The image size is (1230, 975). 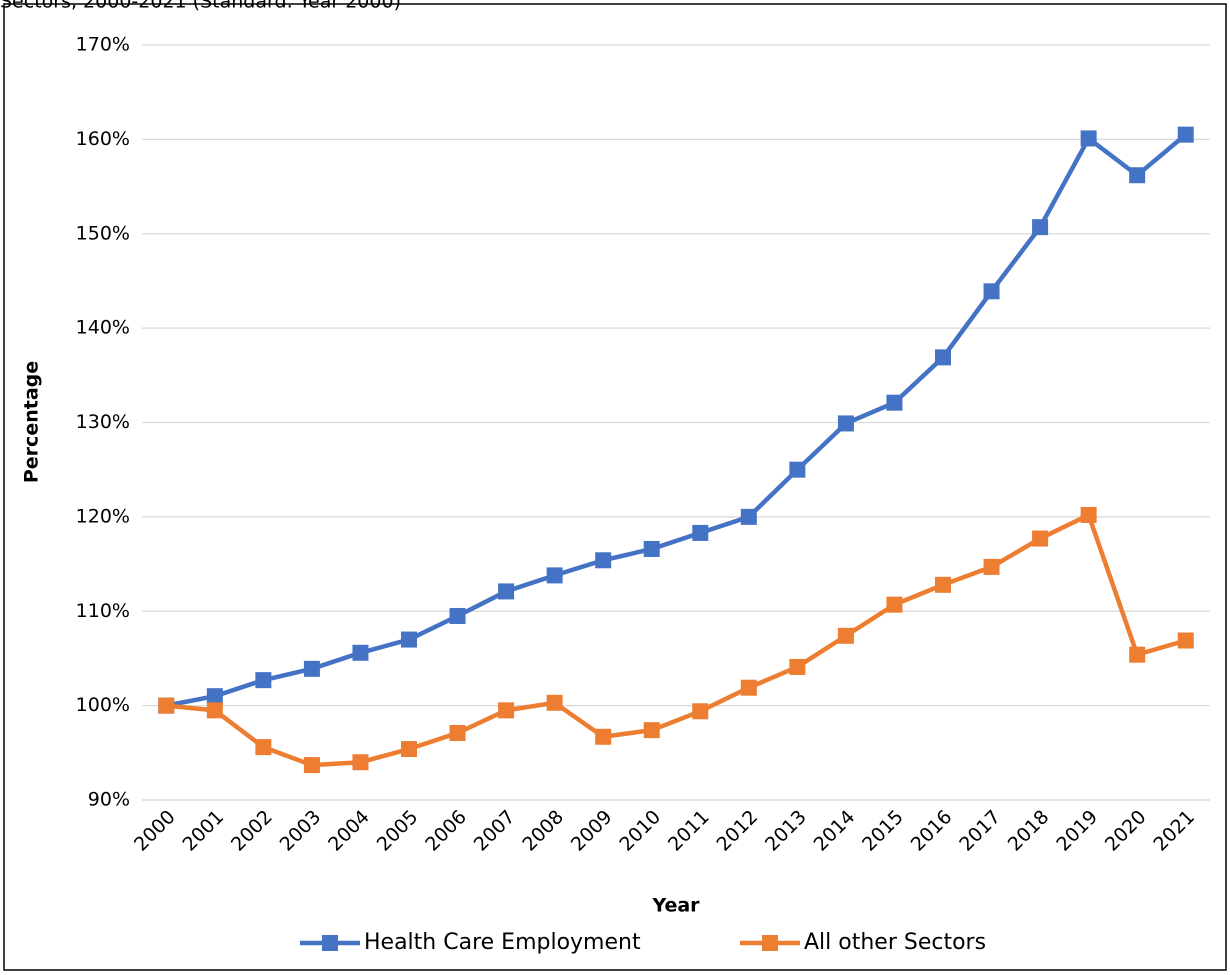 I want to click on y-tick-label: 160%, so click(x=103, y=139).